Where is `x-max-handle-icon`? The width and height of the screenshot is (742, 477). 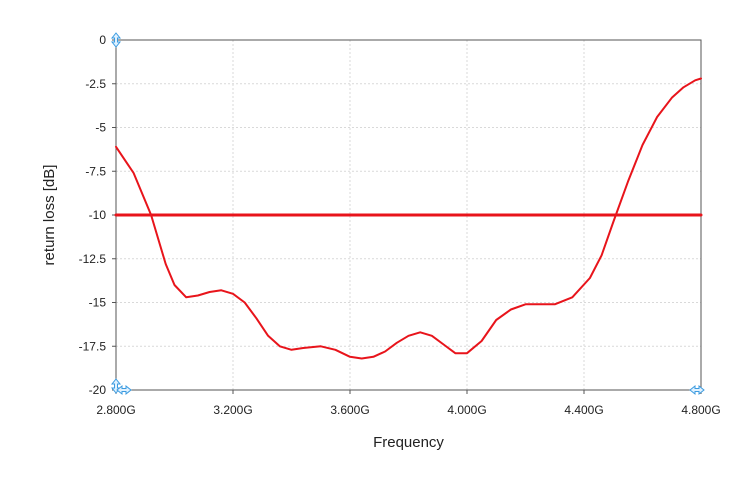 x-max-handle-icon is located at coordinates (697, 390).